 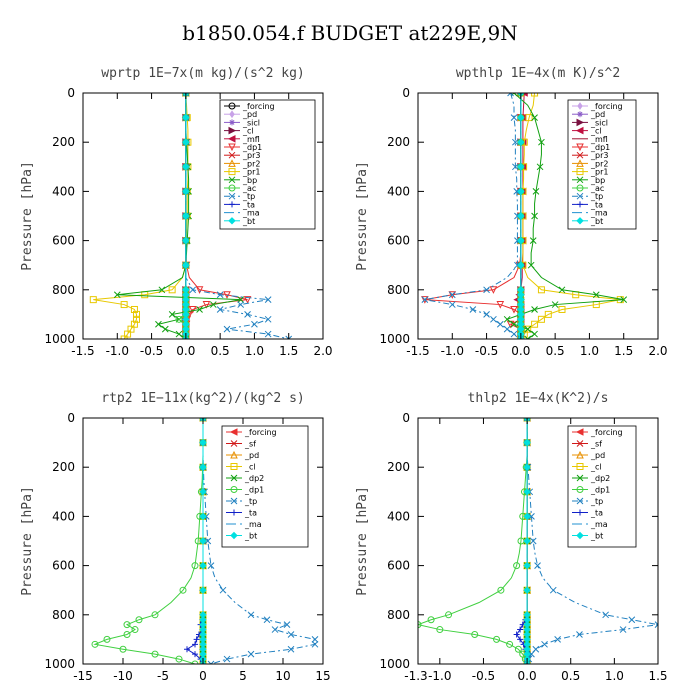 I want to click on y-tick-label: 200, so click(x=398, y=142).